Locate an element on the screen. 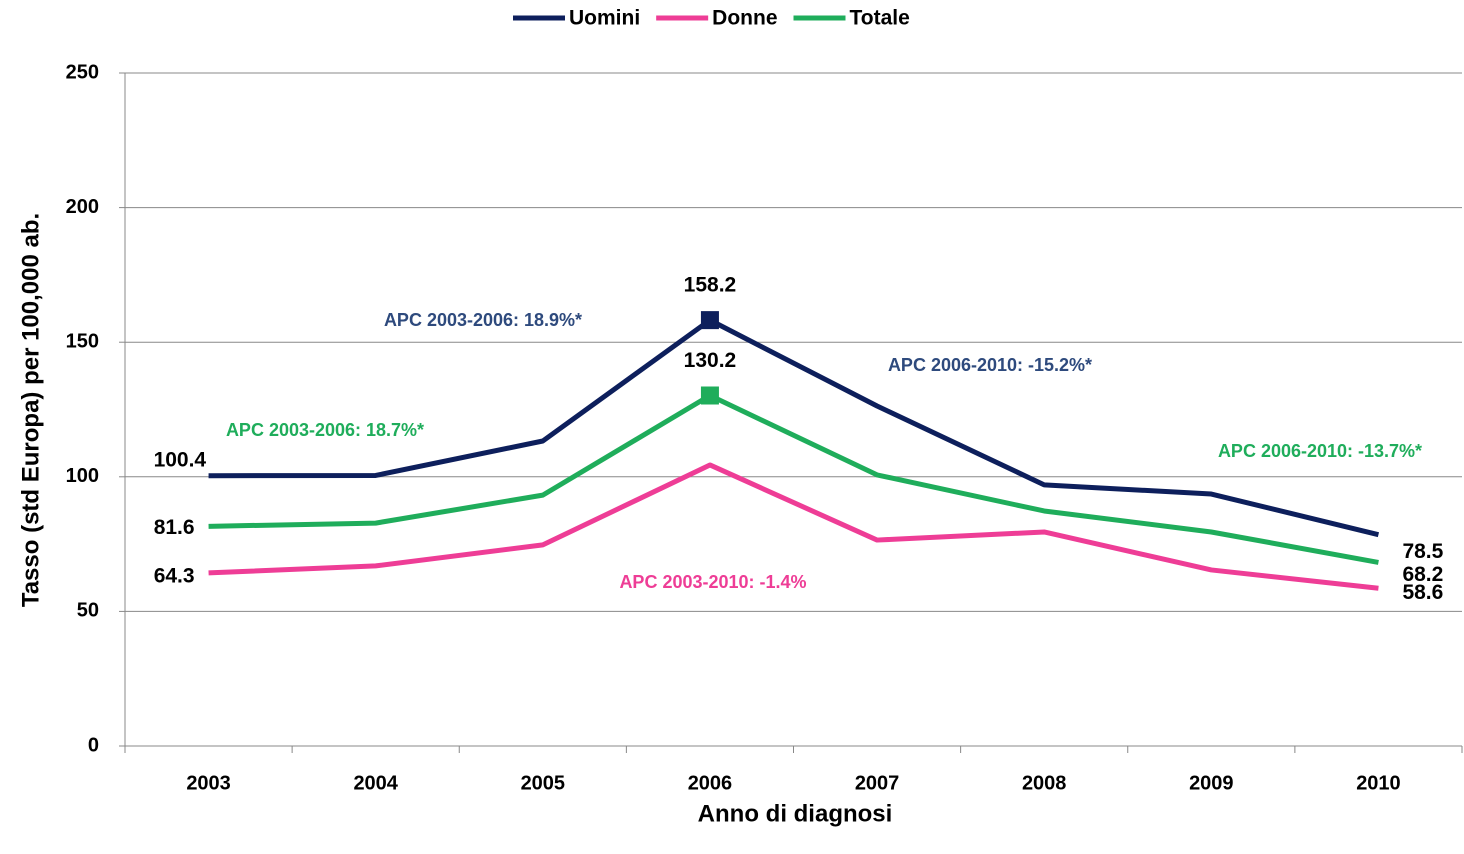 This screenshot has height=854, width=1464. x-tick-label: 2006 is located at coordinates (710, 783).